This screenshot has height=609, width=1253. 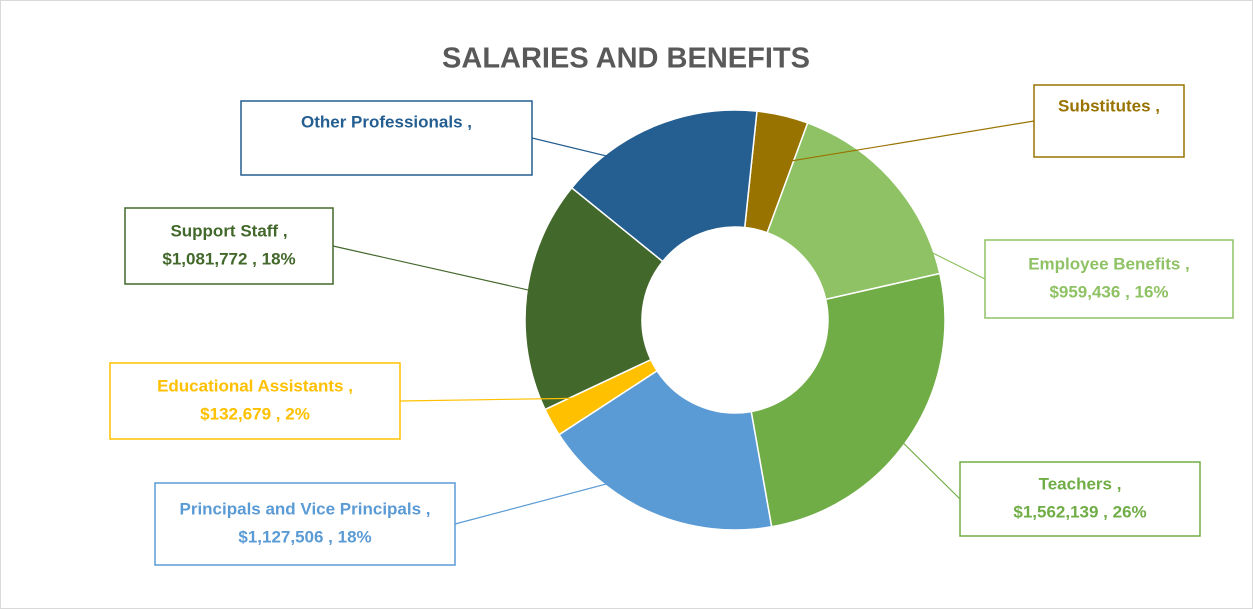 What do you see at coordinates (304, 508) in the screenshot?
I see `data-label-name: Principals and Vice Principals ,` at bounding box center [304, 508].